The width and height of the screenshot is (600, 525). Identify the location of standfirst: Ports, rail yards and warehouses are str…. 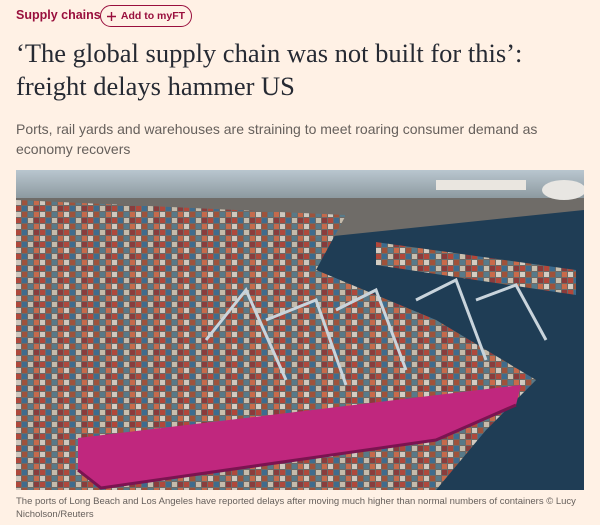
(277, 139).